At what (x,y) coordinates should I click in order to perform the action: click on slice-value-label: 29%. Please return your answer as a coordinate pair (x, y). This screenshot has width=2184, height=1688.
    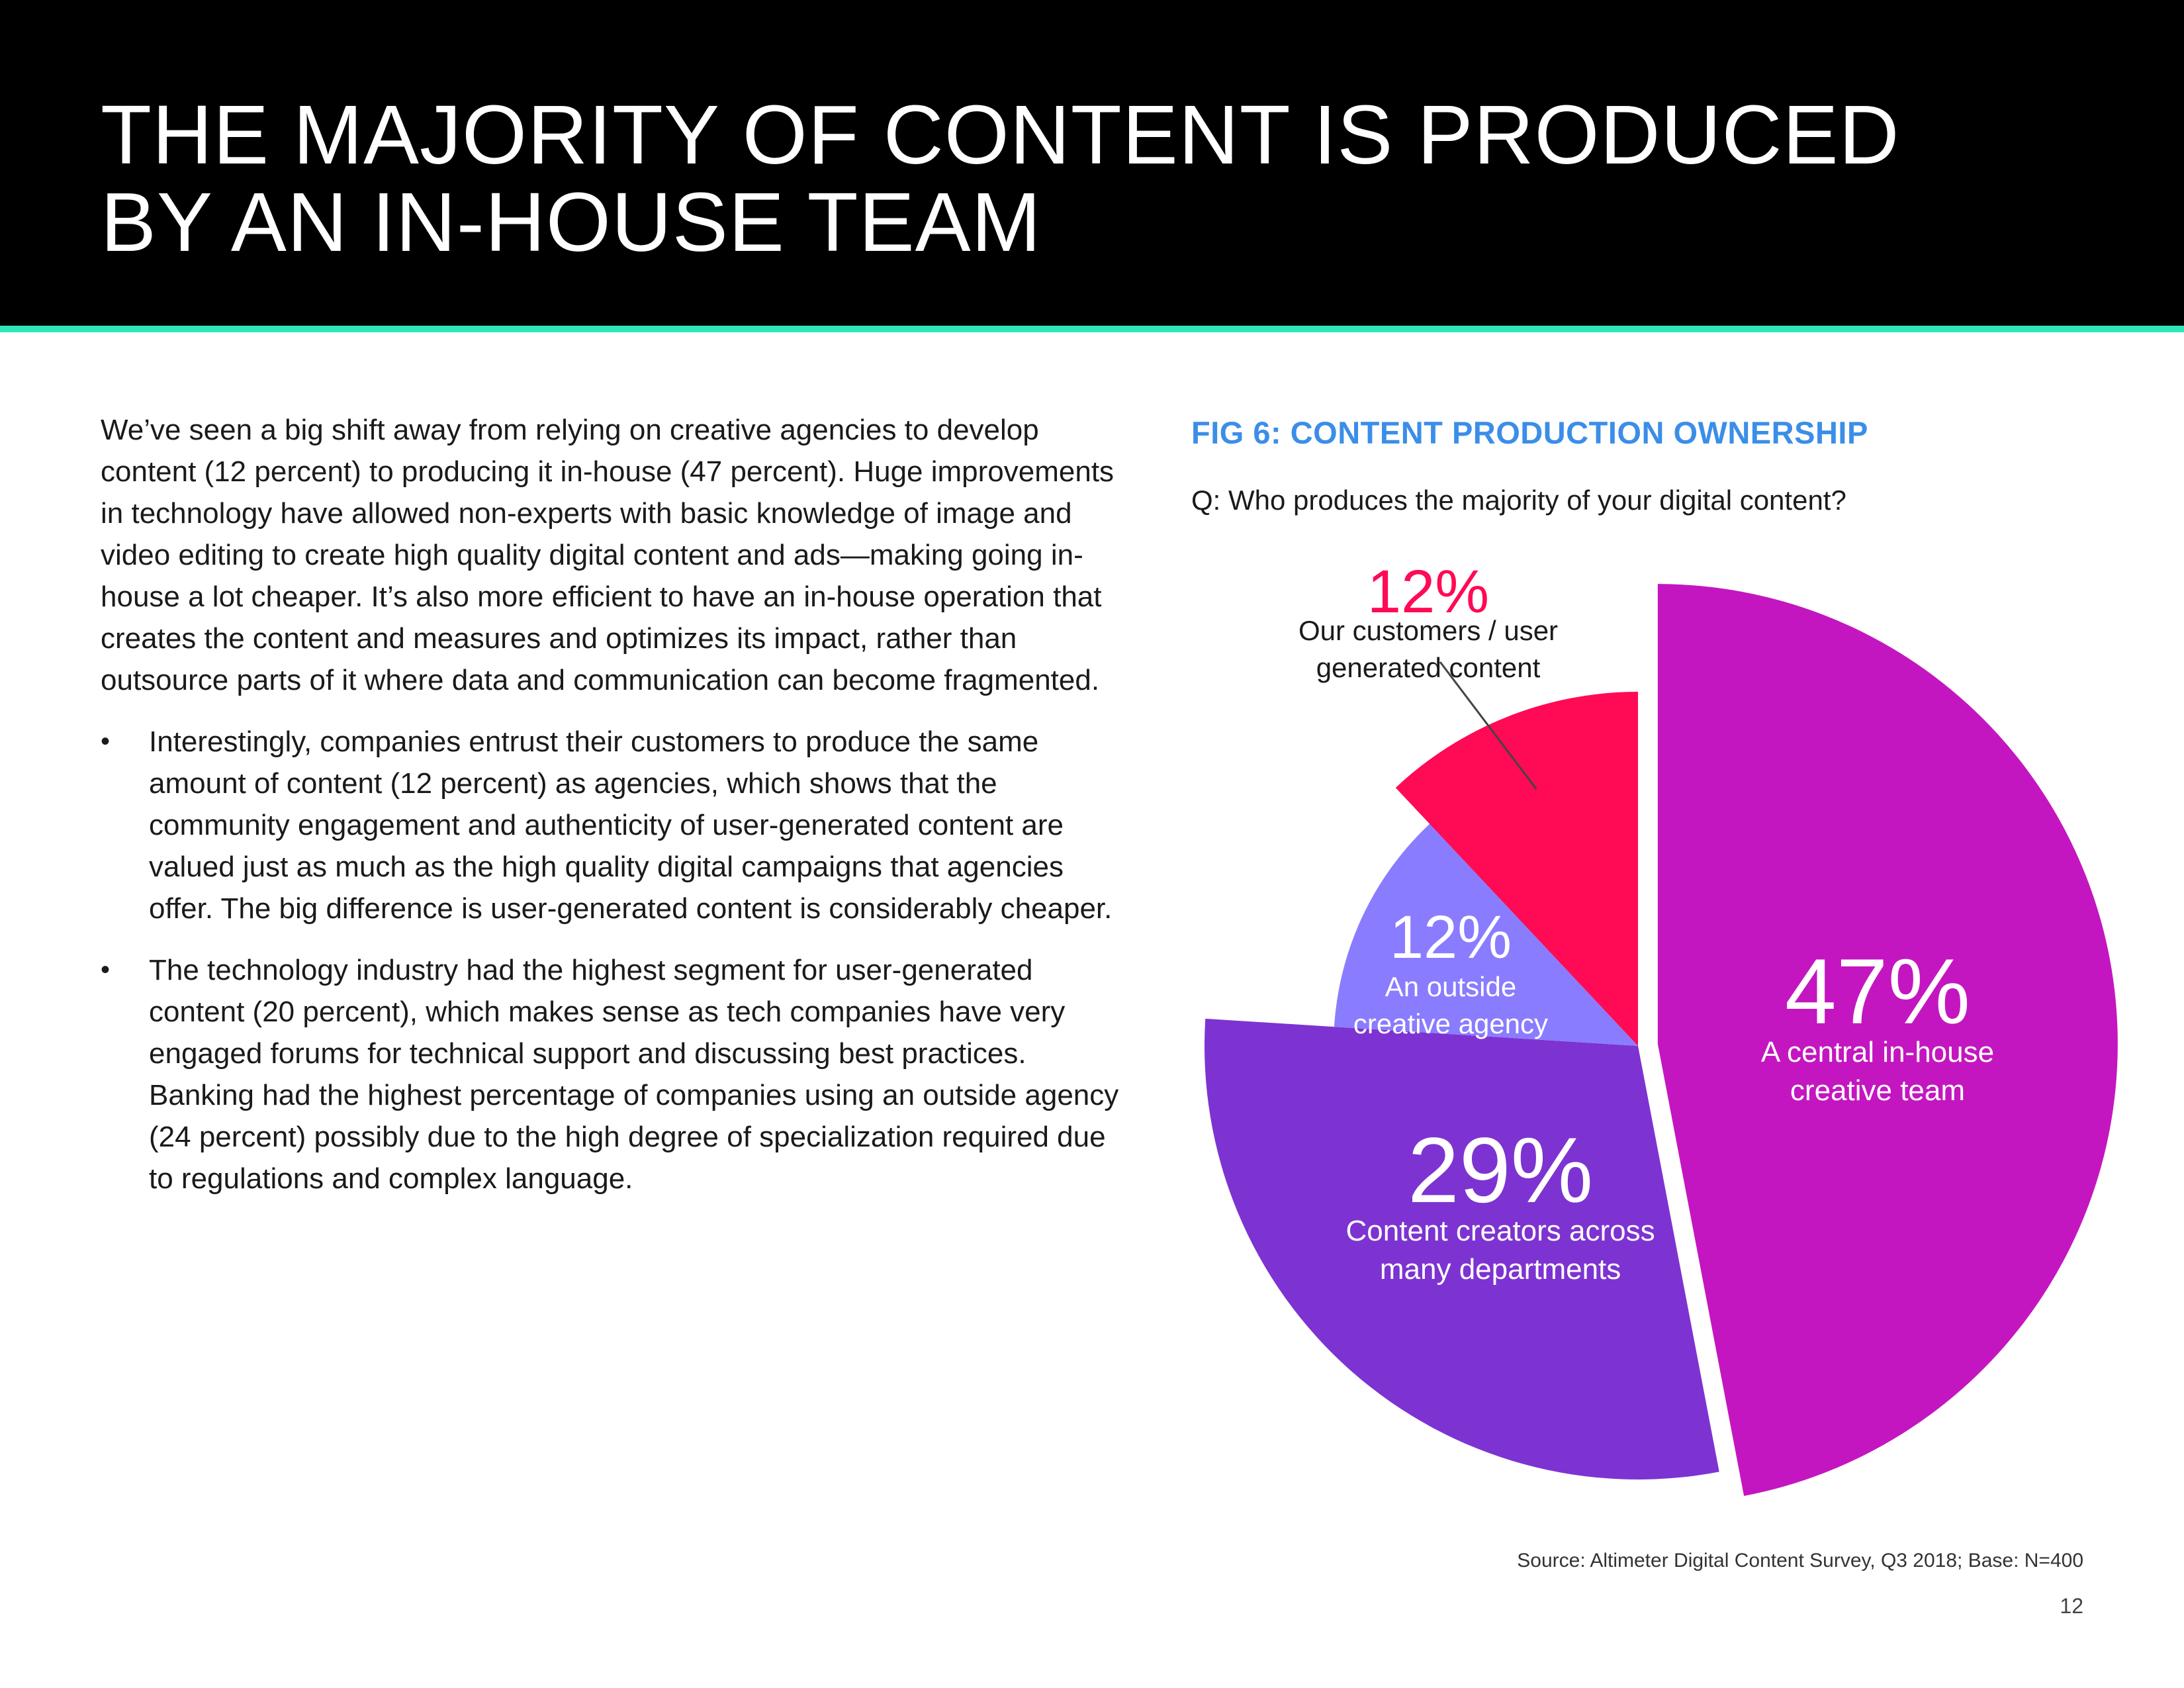
    Looking at the image, I should click on (1501, 1170).